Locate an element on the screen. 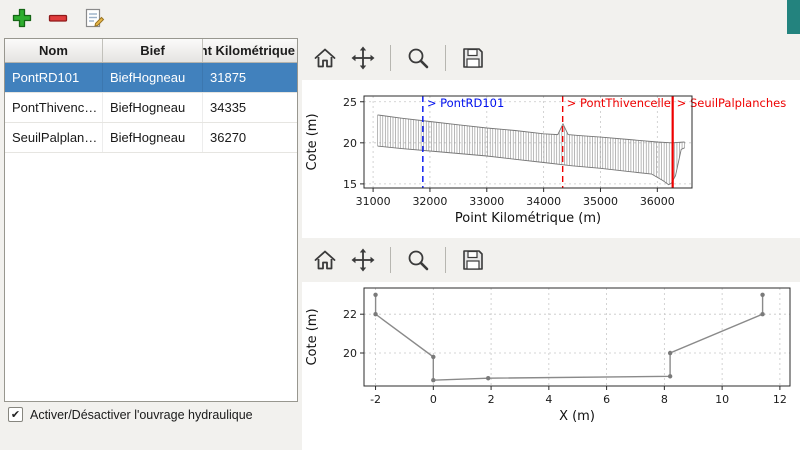 The height and width of the screenshot is (450, 800). svg-text: 12 is located at coordinates (780, 399).